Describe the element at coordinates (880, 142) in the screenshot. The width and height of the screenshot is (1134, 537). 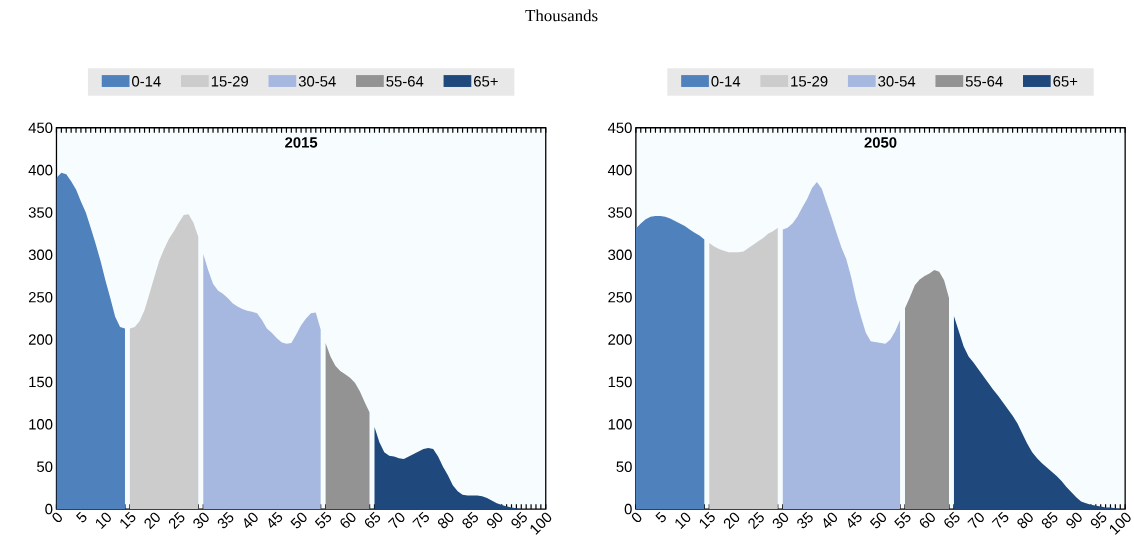
I see `chart-title: 2050` at that location.